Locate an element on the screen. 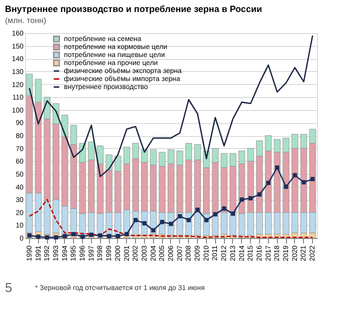 The height and width of the screenshot is (320, 352). text: 5 is located at coordinates (8, 287).